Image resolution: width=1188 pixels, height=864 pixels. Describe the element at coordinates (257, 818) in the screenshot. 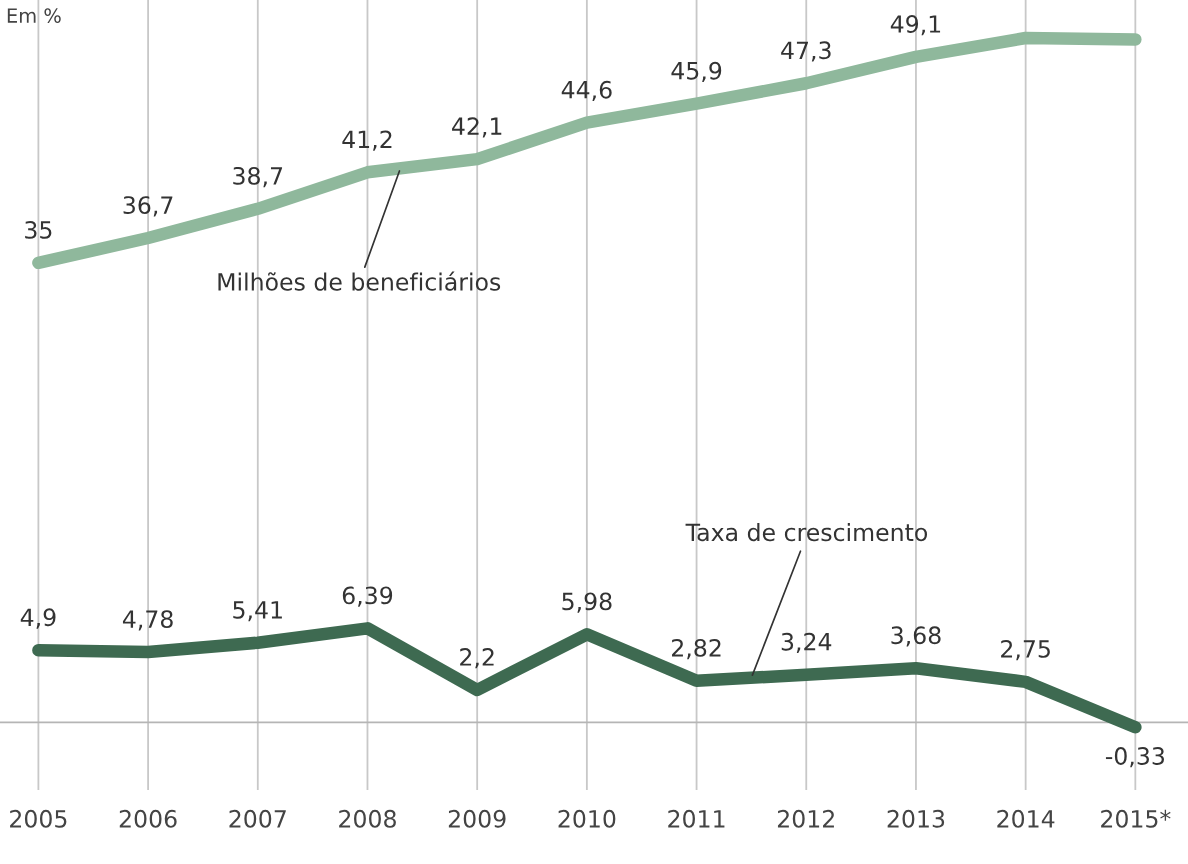

I see `x-tick-label: 2007` at that location.